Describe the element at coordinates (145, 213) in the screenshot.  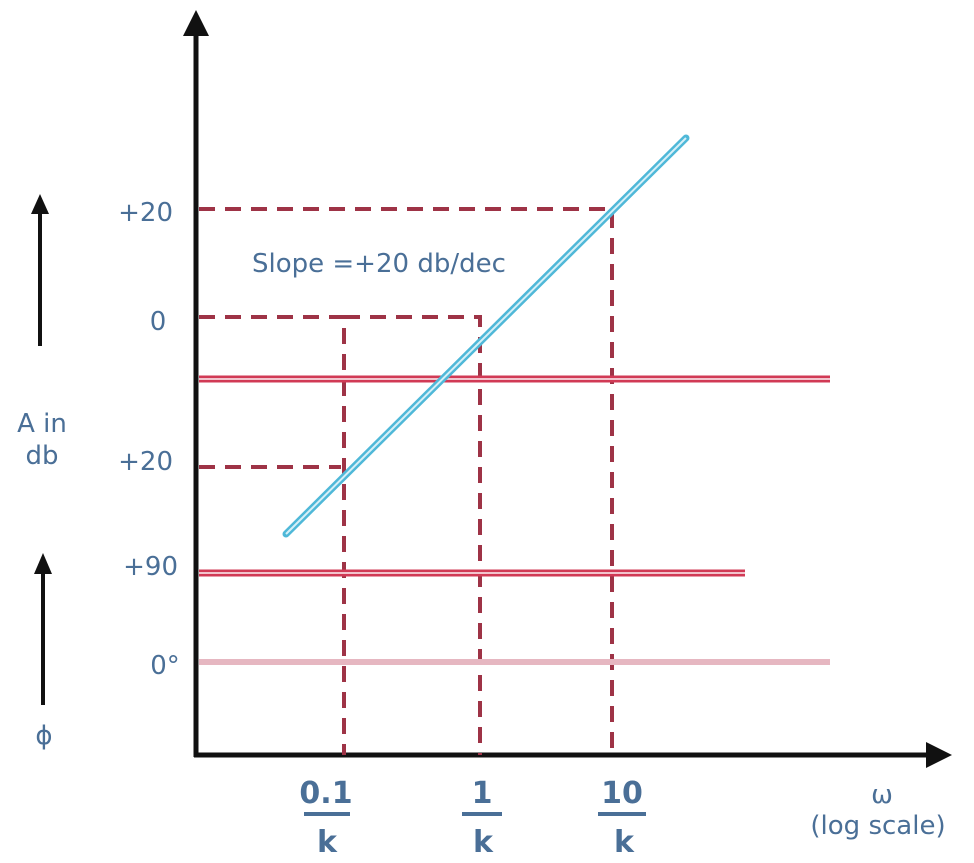
I see `y-tick-plus20-top: +20` at that location.